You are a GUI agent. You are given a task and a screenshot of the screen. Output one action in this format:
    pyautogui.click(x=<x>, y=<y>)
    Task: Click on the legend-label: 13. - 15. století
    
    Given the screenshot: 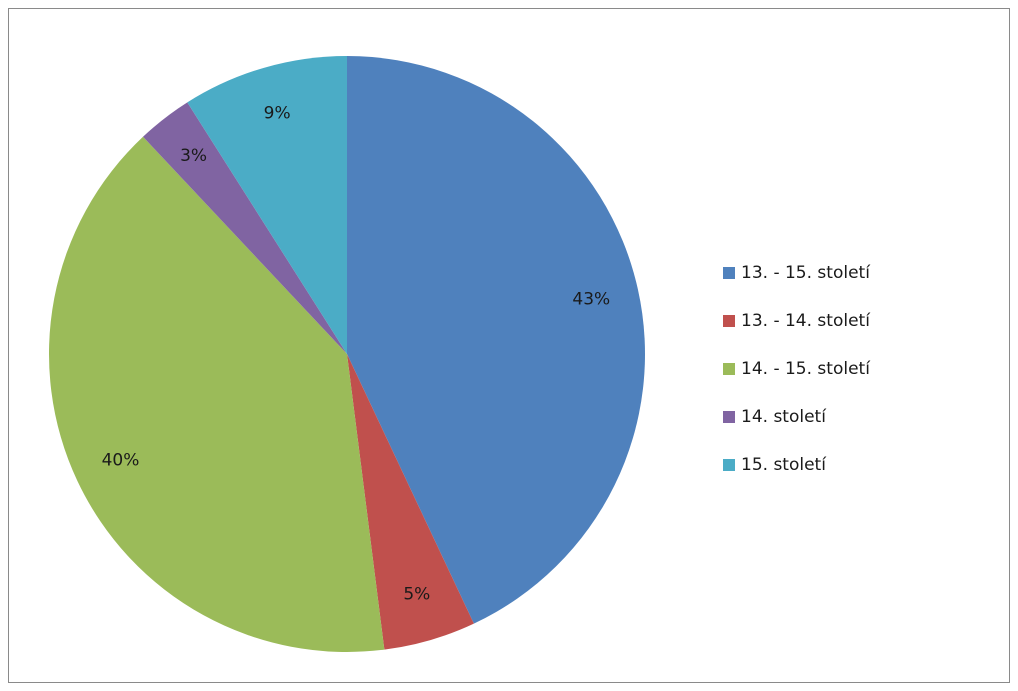 What is the action you would take?
    pyautogui.click(x=805, y=273)
    